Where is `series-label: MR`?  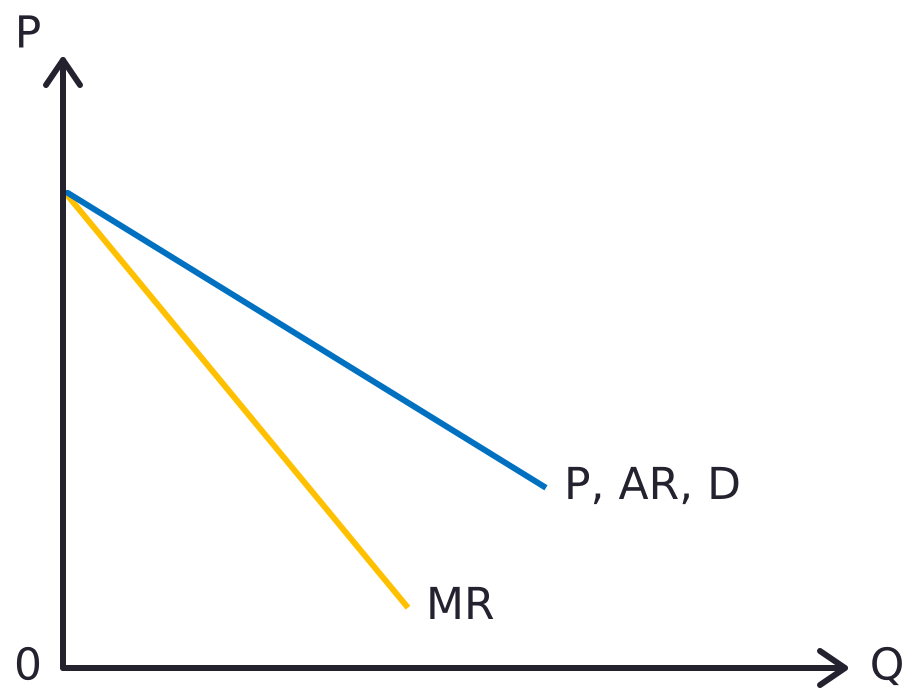
series-label: MR is located at coordinates (460, 604).